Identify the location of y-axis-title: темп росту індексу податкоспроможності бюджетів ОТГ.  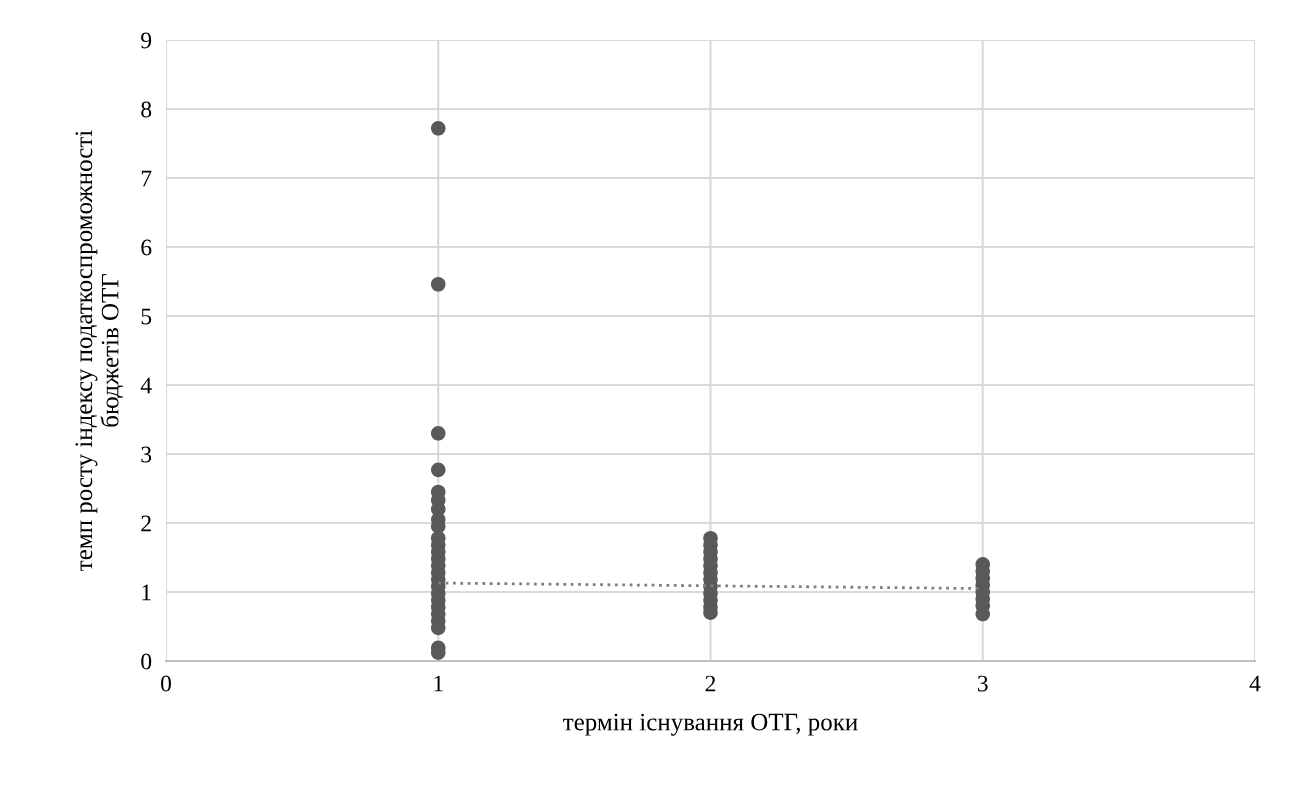
(99, 350).